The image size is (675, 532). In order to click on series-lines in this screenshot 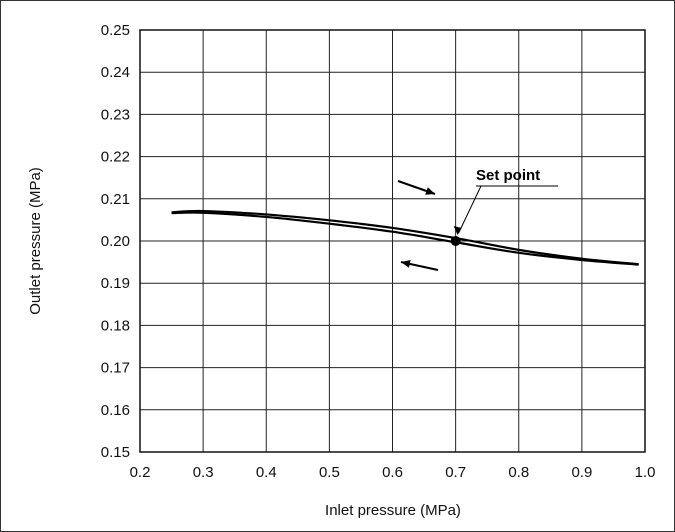, I will do `click(405, 237)`.